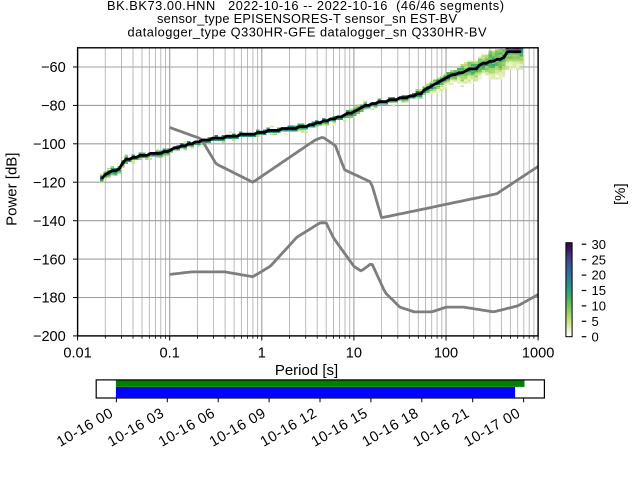 This screenshot has width=640, height=480. What do you see at coordinates (49, 183) in the screenshot?
I see `svg-text: −120` at bounding box center [49, 183].